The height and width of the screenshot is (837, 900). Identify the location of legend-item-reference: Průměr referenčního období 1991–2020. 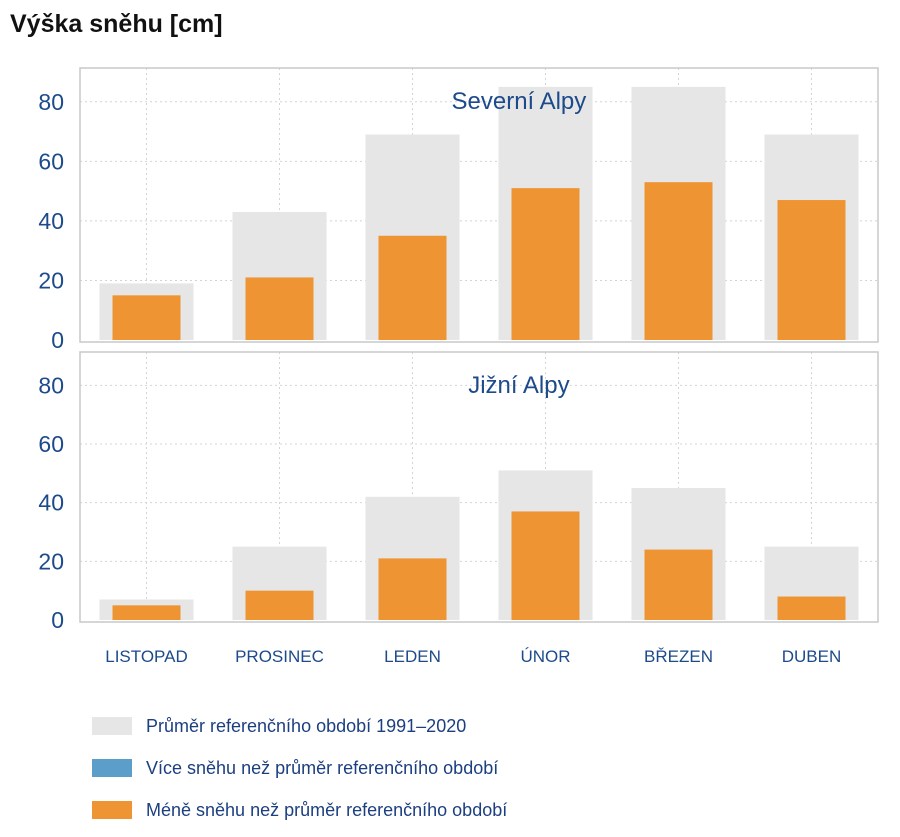
(299, 726).